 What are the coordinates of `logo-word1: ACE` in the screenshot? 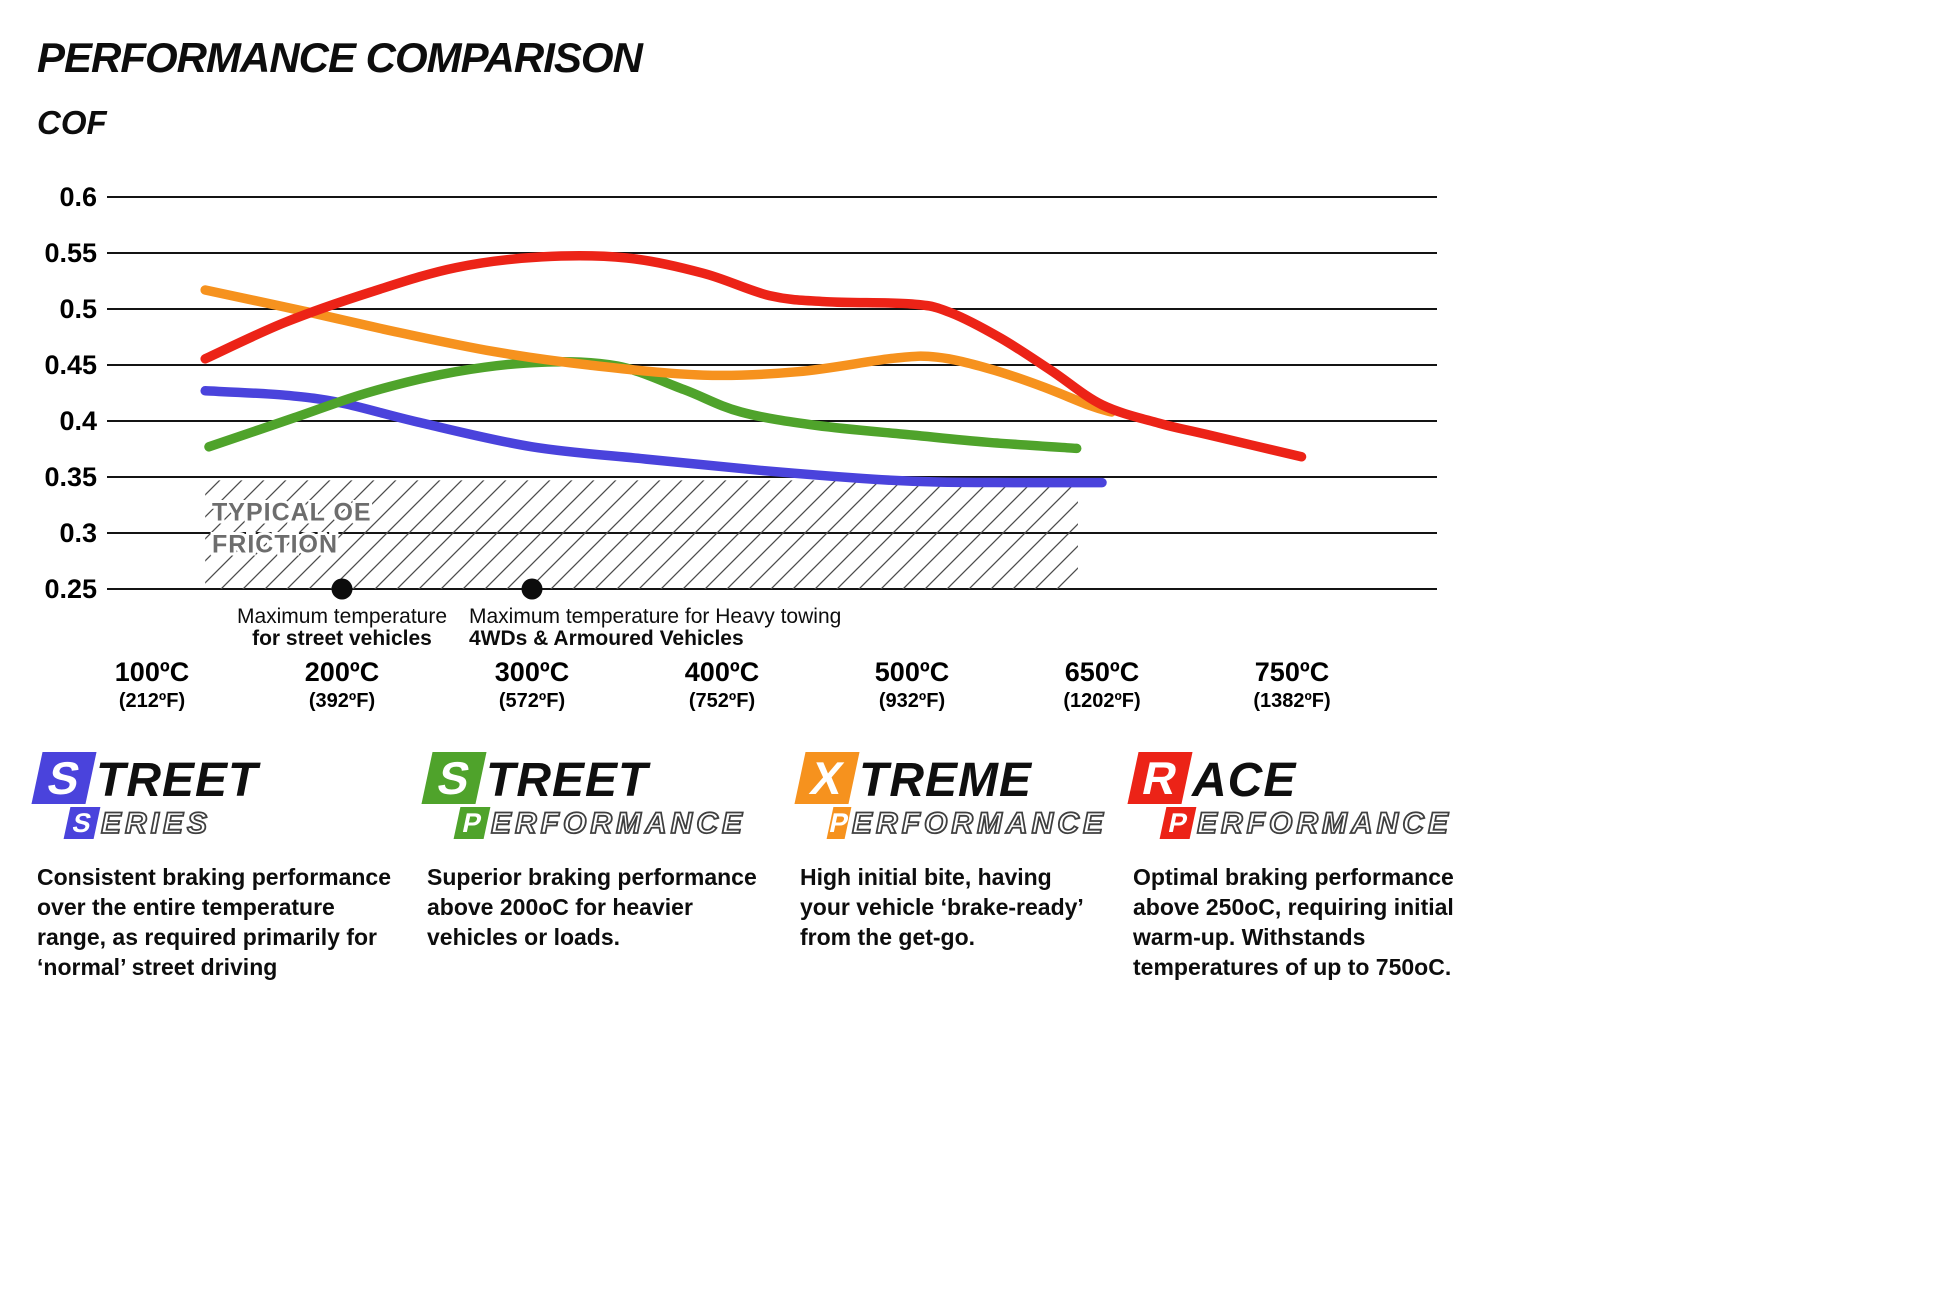 It's located at (1244, 781).